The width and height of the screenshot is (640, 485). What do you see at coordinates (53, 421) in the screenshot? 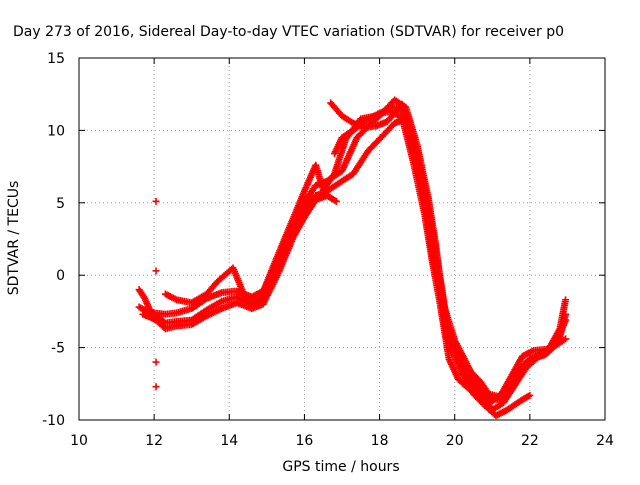
I see `y-tick-label: -10` at bounding box center [53, 421].